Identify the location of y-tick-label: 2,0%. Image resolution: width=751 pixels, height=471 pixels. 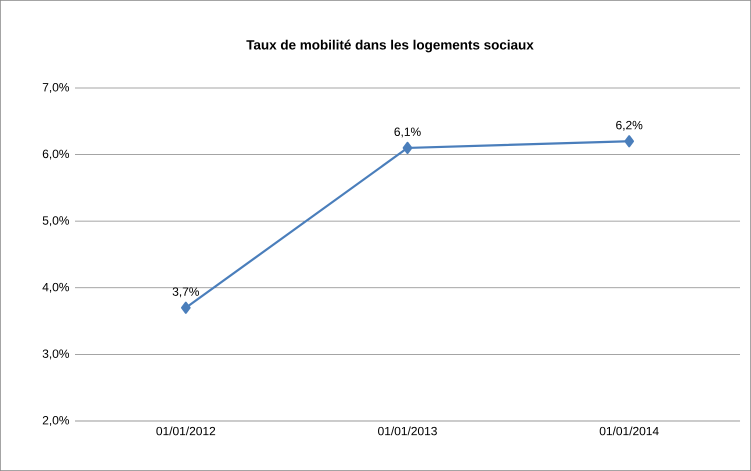
(56, 421).